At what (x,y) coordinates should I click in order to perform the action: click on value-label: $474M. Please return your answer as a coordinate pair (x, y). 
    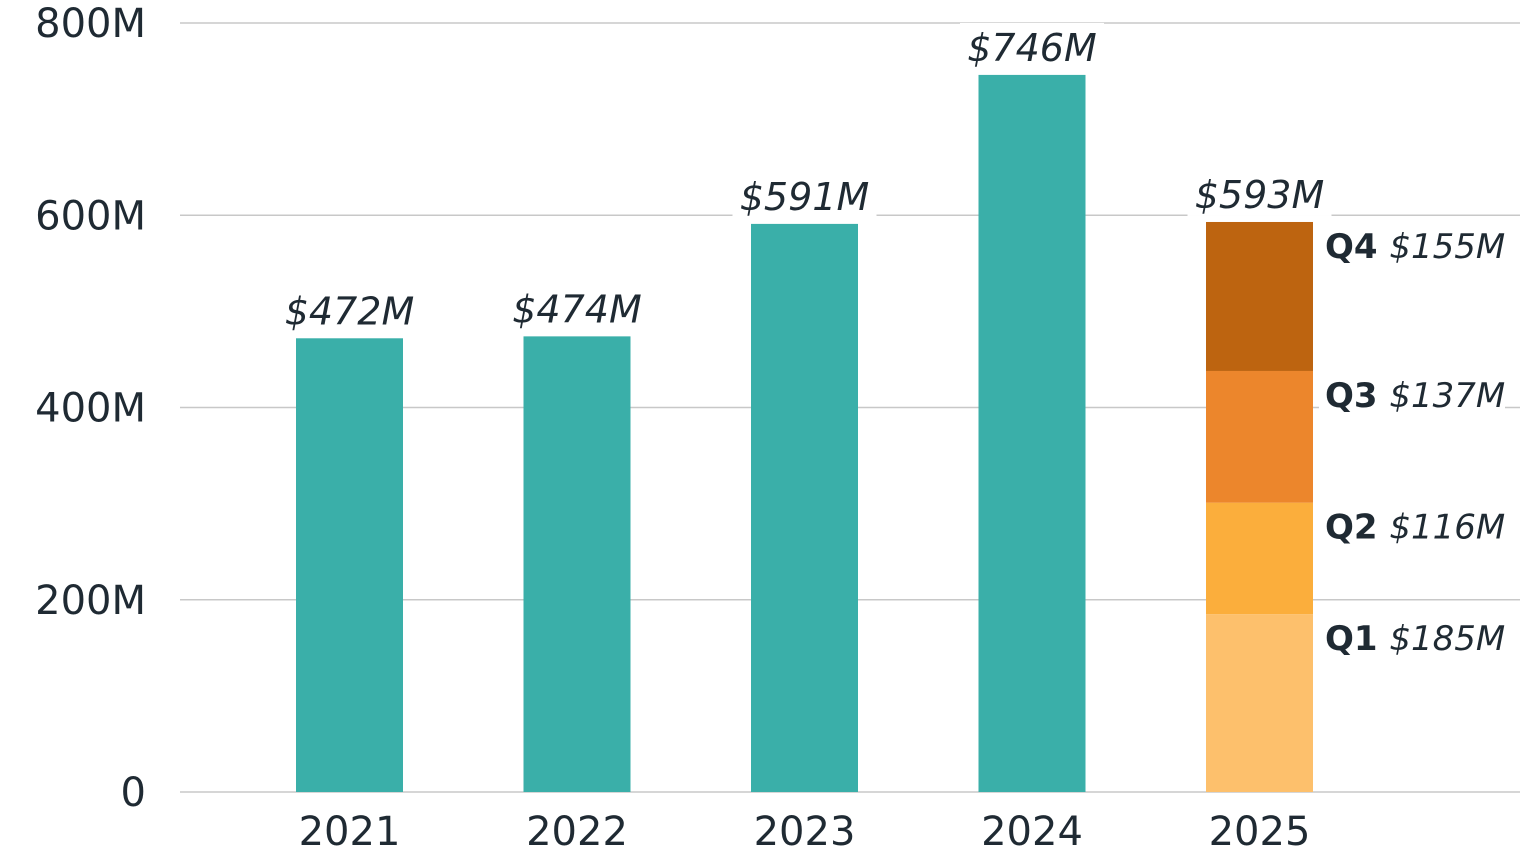
    Looking at the image, I should click on (577, 309).